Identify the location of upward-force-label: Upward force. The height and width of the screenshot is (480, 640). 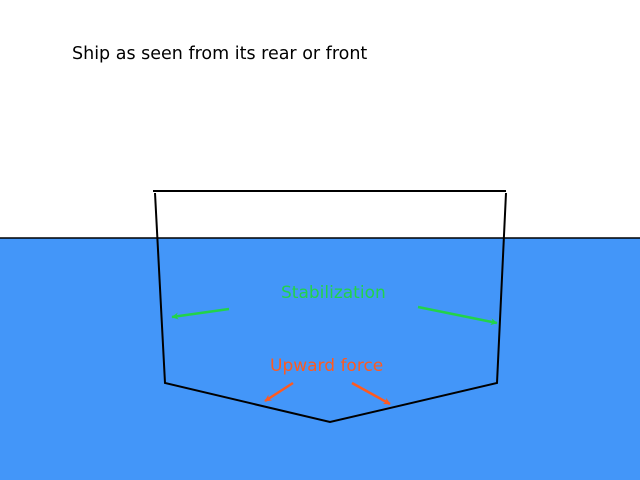
(326, 366).